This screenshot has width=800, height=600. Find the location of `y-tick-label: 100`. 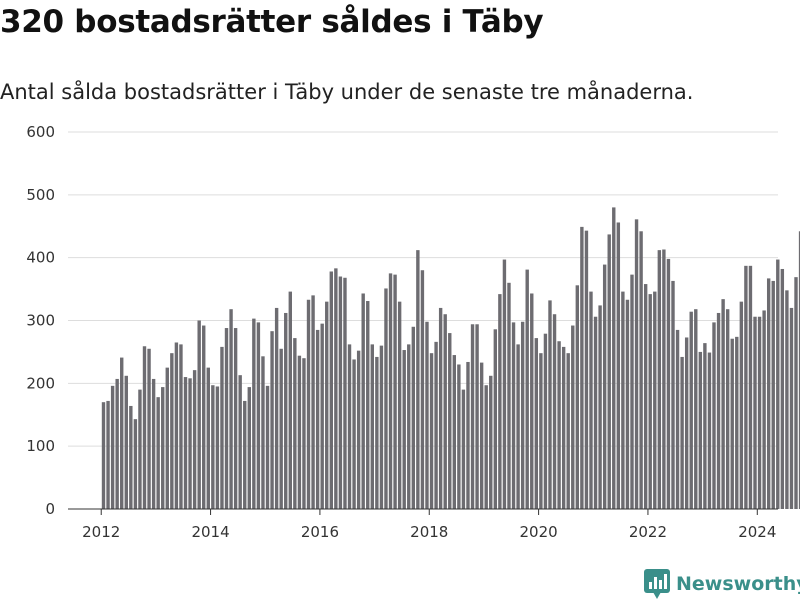

y-tick-label: 100 is located at coordinates (40, 446).